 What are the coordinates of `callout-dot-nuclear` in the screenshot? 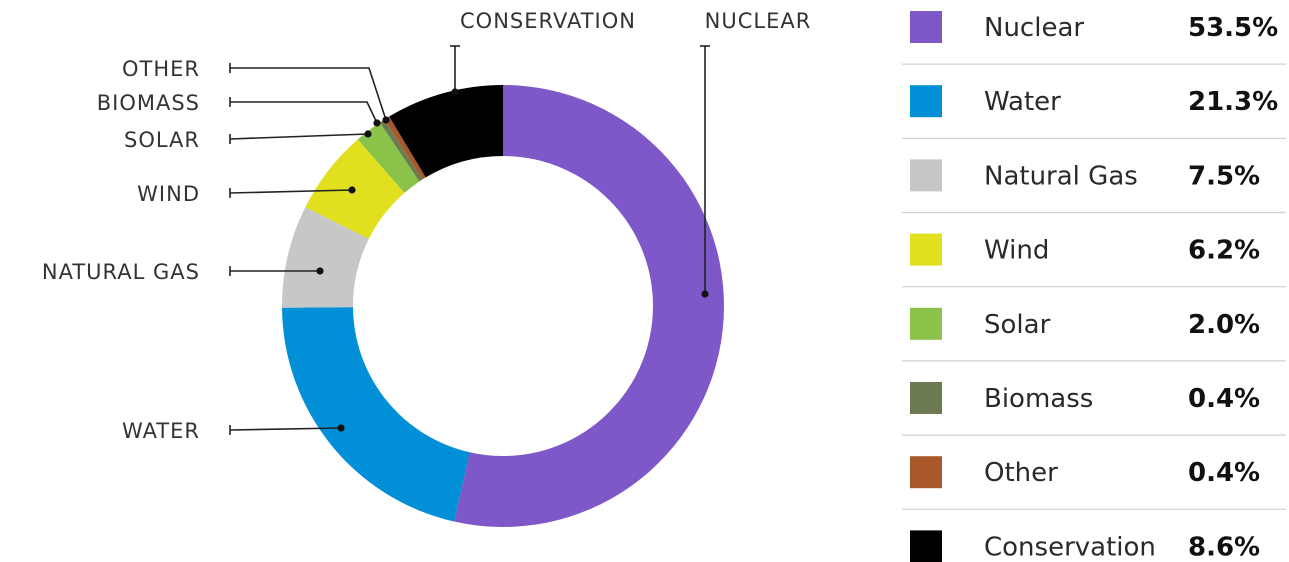 It's located at (705, 294).